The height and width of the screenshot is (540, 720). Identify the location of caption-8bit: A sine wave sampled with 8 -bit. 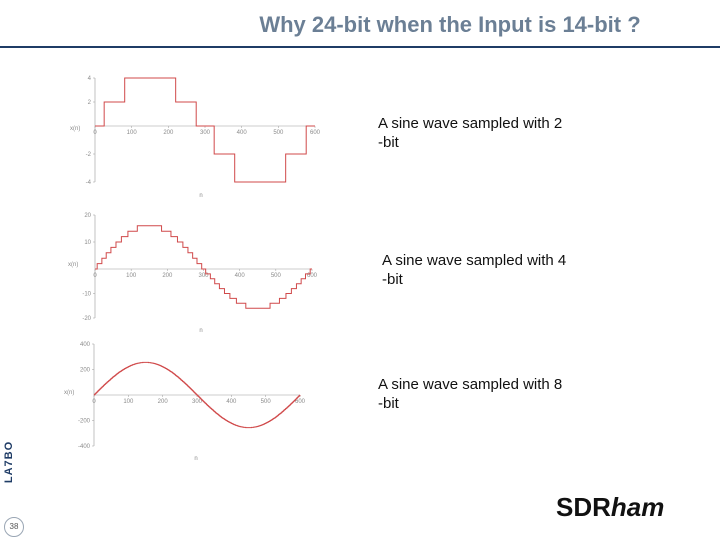
(498, 394).